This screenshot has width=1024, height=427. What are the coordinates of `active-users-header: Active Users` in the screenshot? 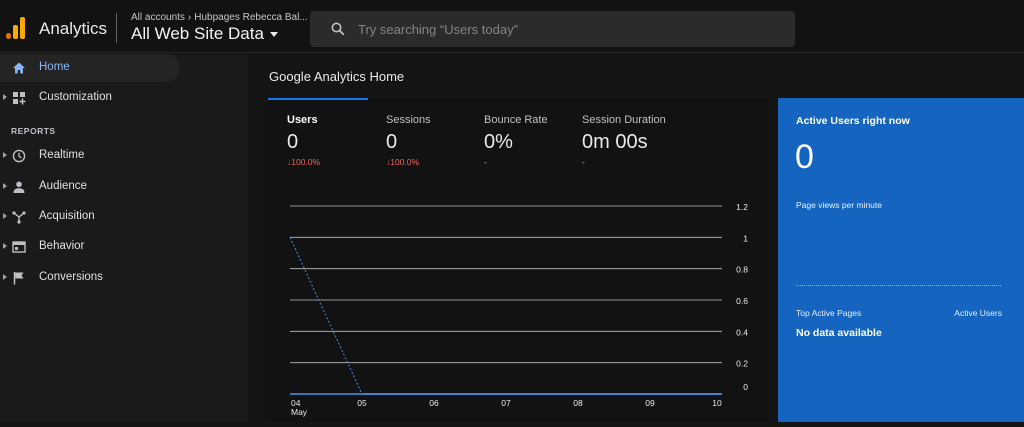 It's located at (978, 313).